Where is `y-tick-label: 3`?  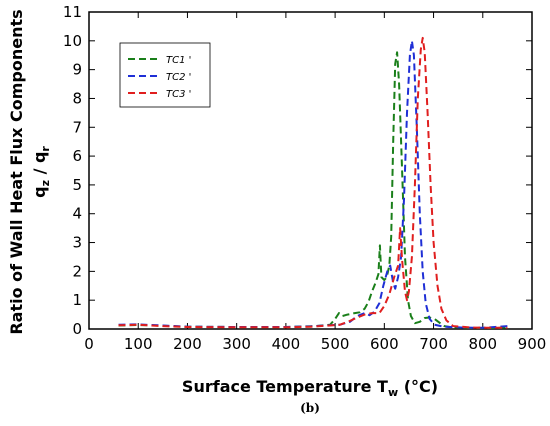
y-tick-label: 3 is located at coordinates (77, 243).